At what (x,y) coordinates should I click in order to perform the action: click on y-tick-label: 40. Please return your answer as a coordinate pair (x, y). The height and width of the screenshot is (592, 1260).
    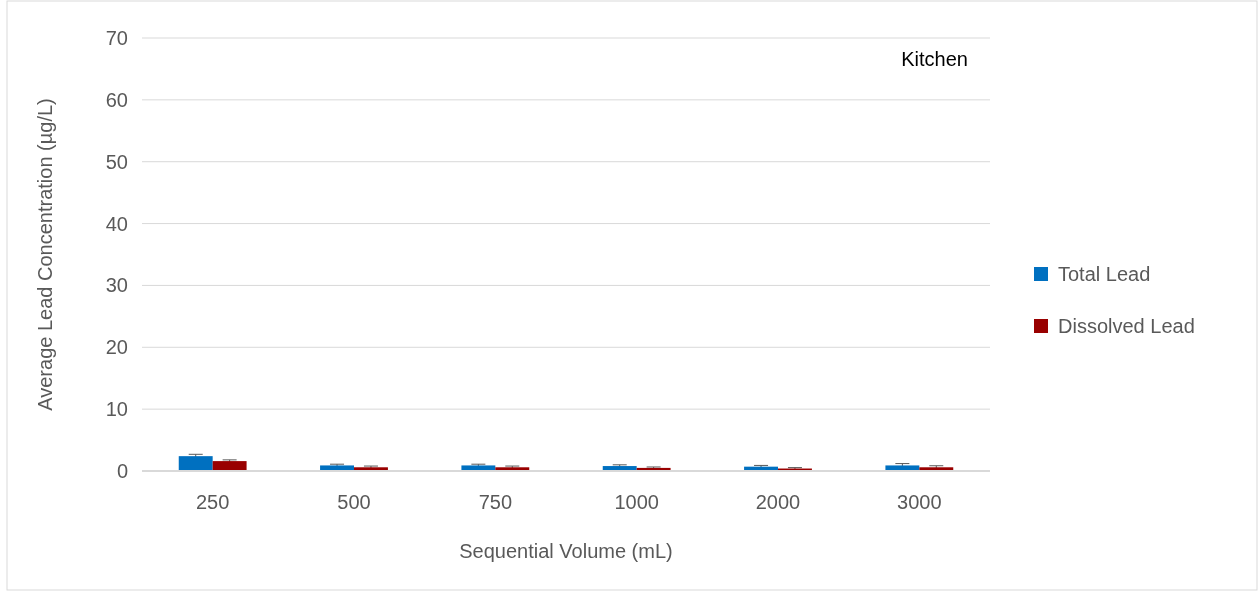
    Looking at the image, I should click on (116, 223).